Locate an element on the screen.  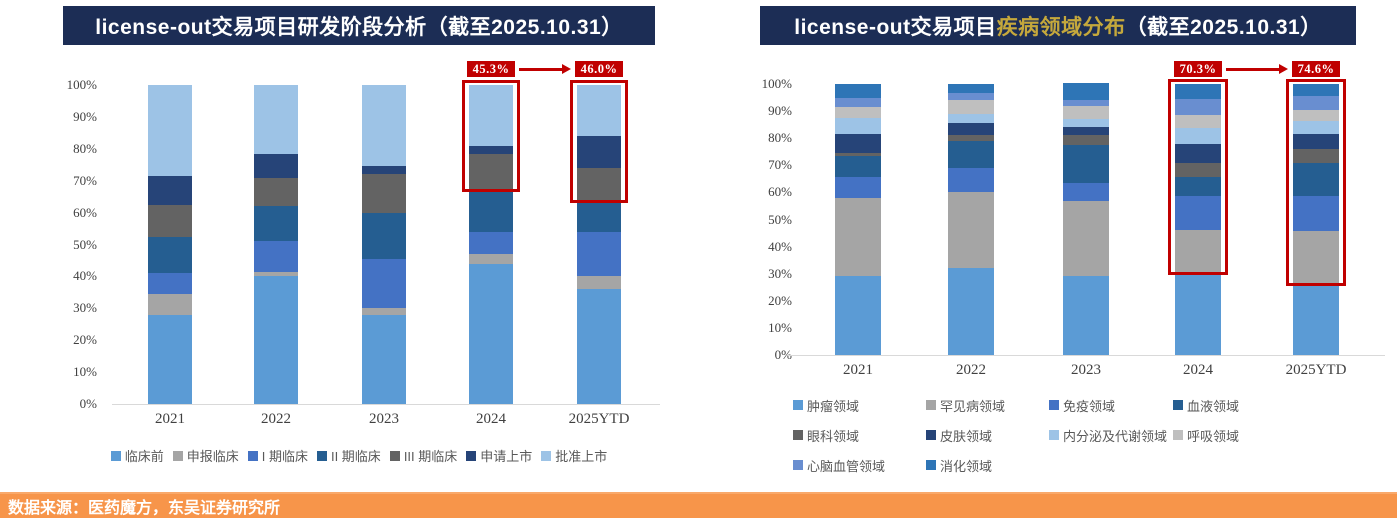
legend-item: 眼科领域 is located at coordinates (859, 435).